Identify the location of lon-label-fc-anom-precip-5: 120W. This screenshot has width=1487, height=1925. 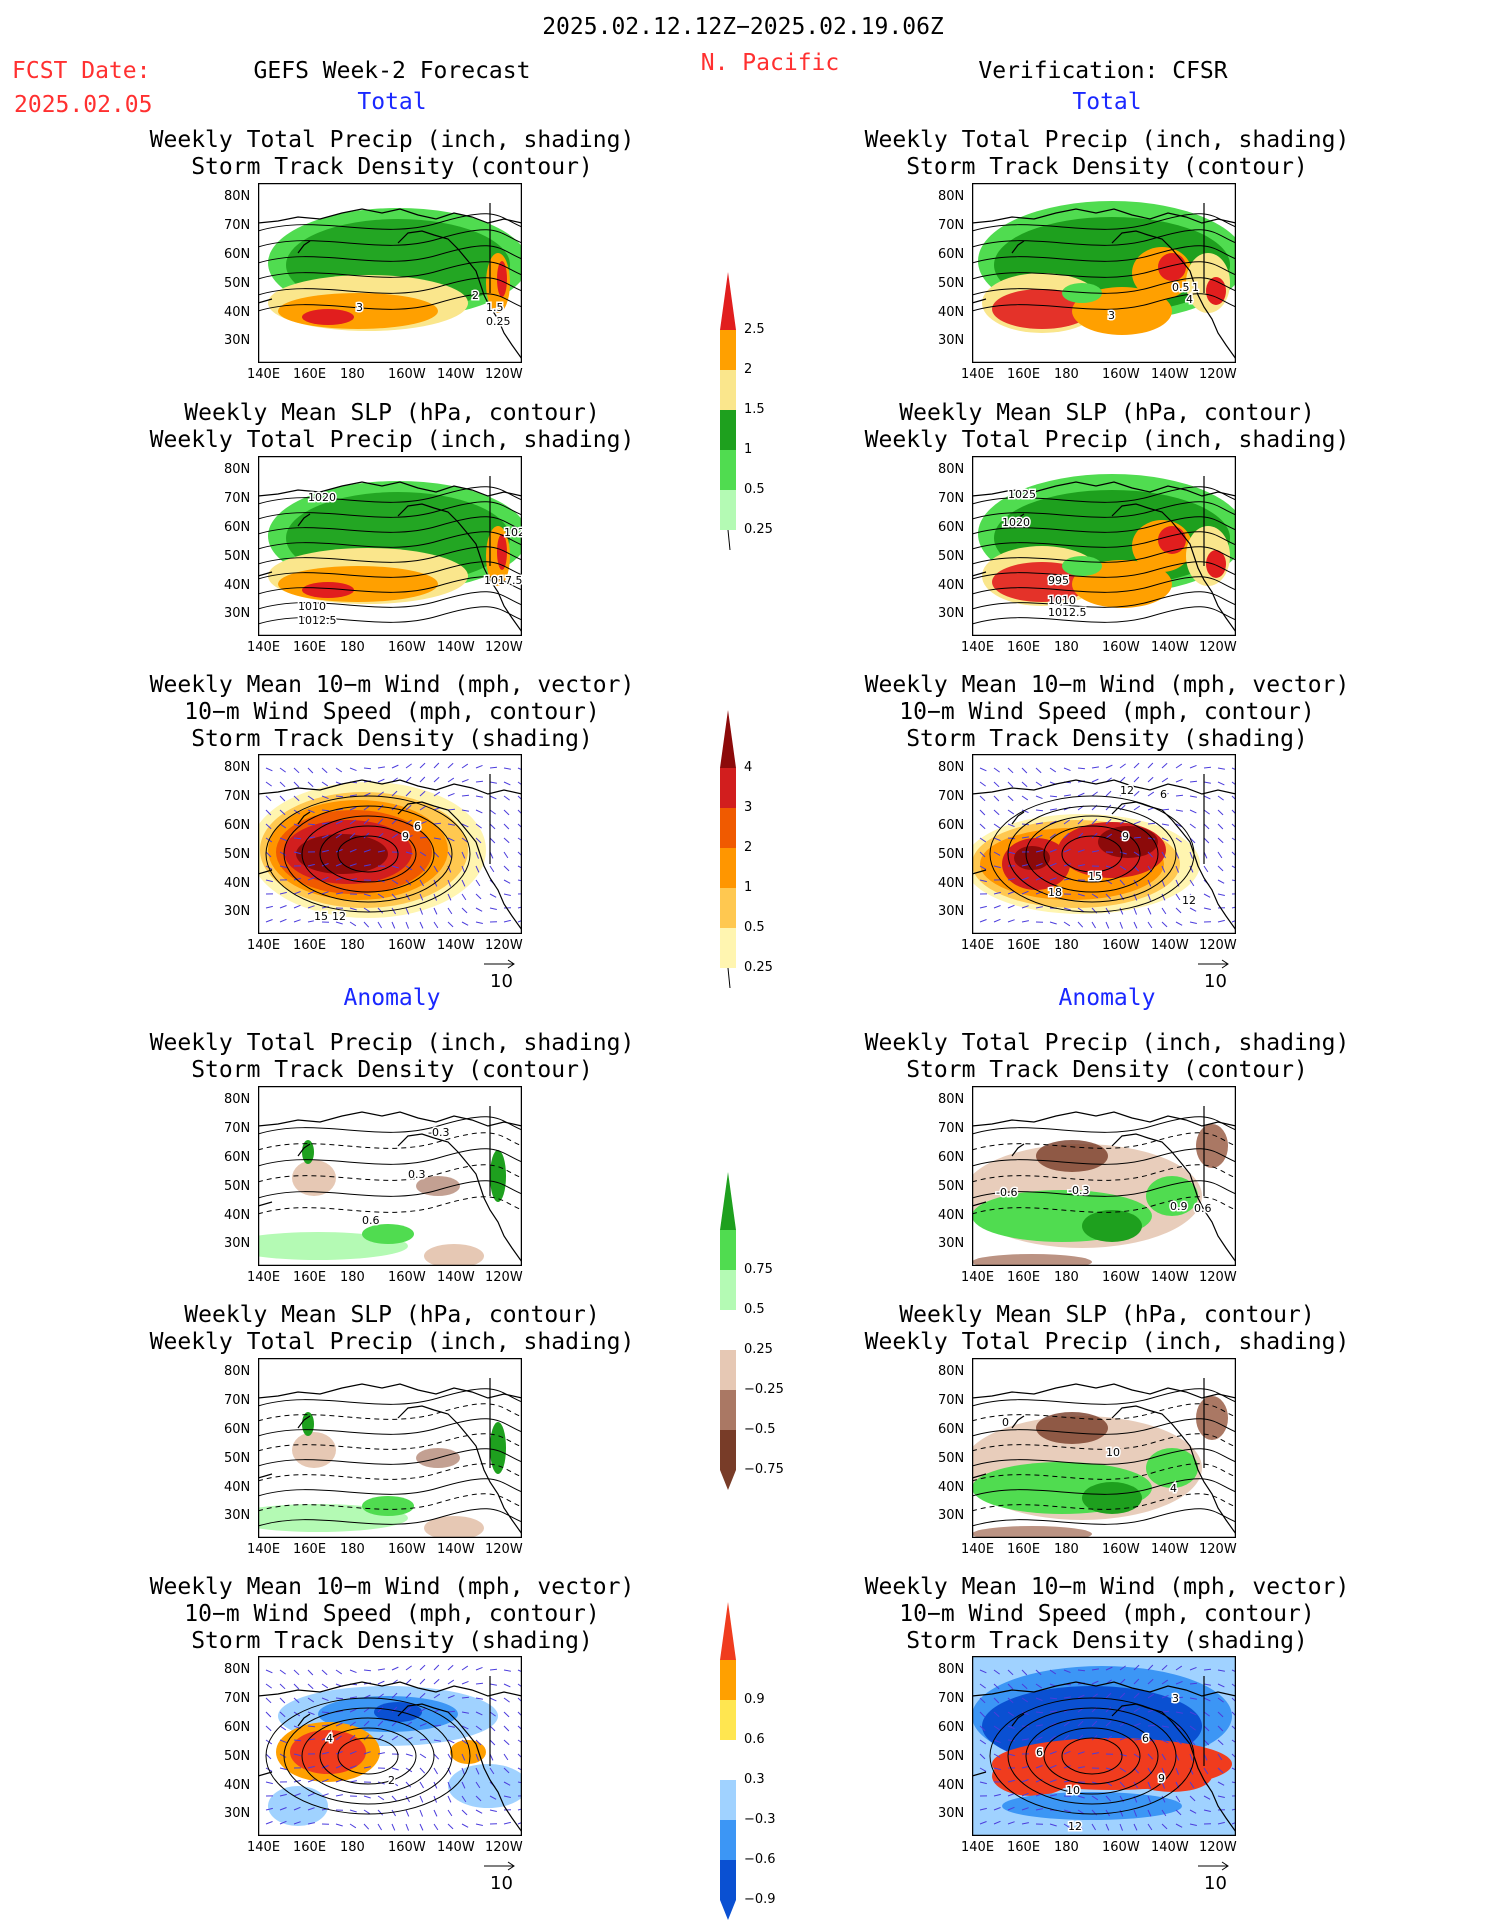
(504, 1277).